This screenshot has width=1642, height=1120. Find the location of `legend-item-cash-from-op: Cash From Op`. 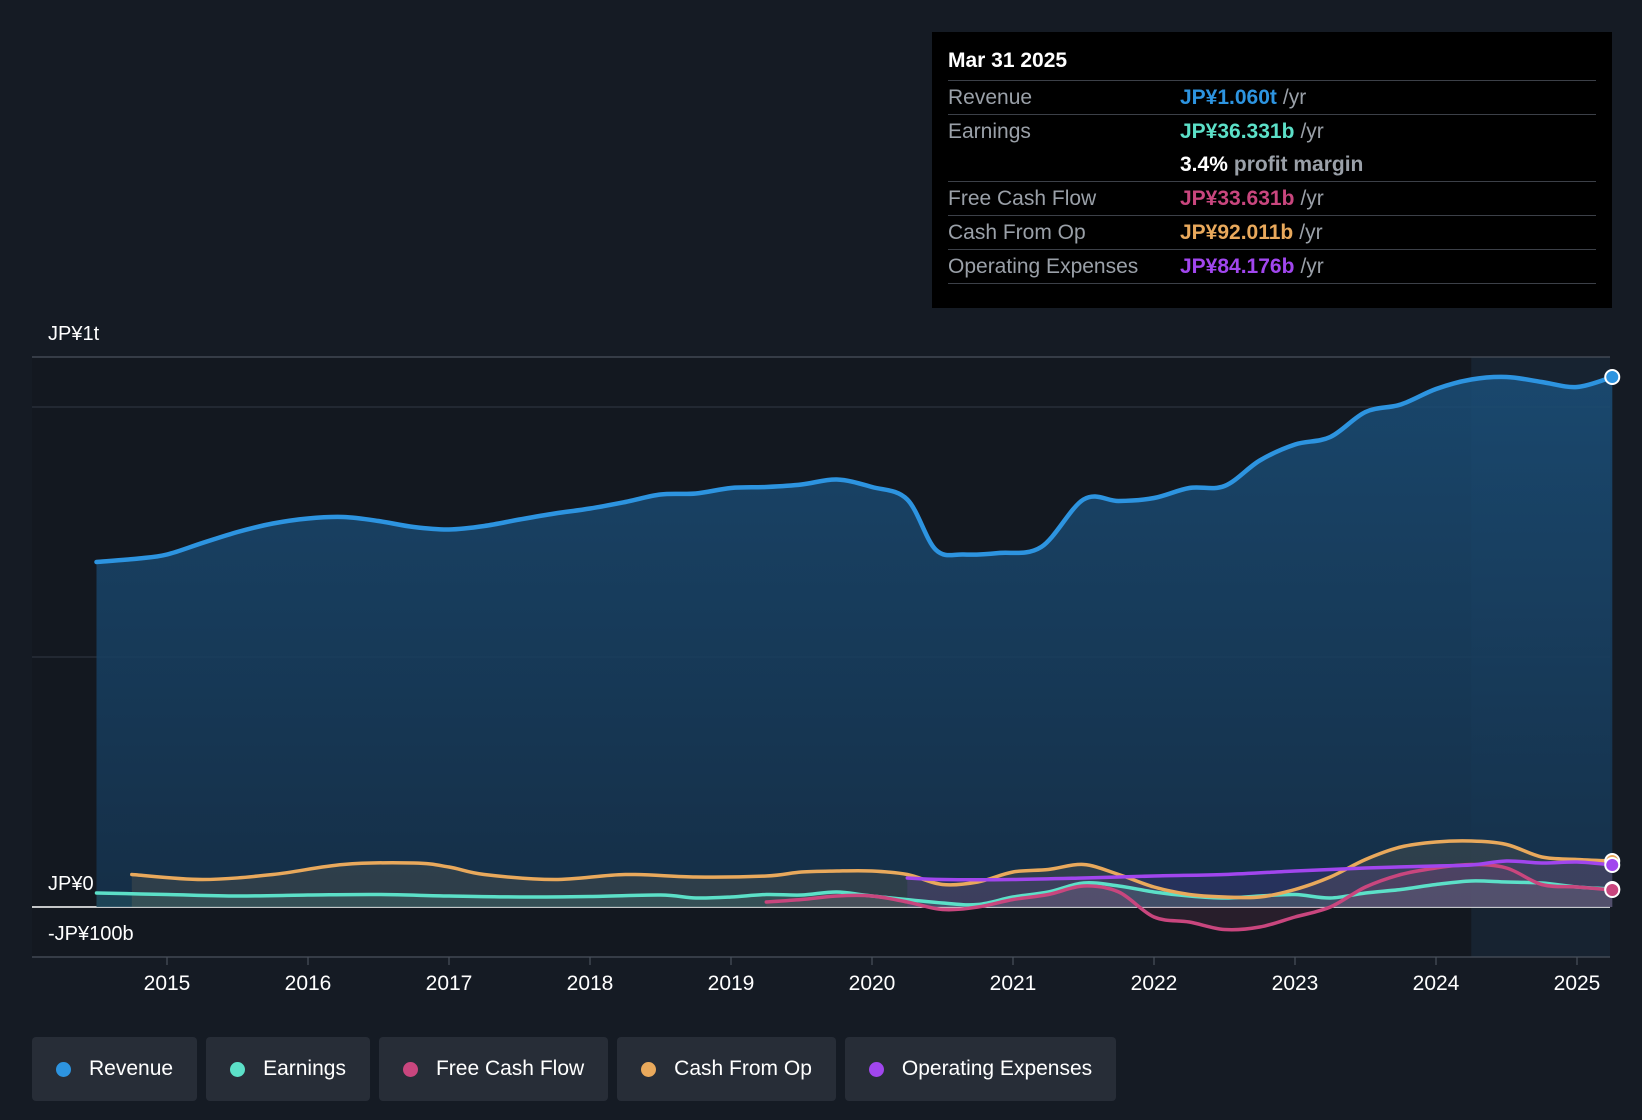

legend-item-cash-from-op: Cash From Op is located at coordinates (726, 1069).